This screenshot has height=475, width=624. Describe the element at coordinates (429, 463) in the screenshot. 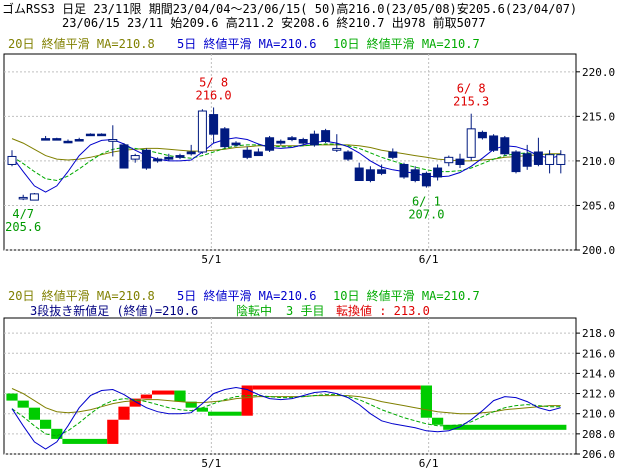

I see `bottom-x-tick-label: 6/1` at that location.